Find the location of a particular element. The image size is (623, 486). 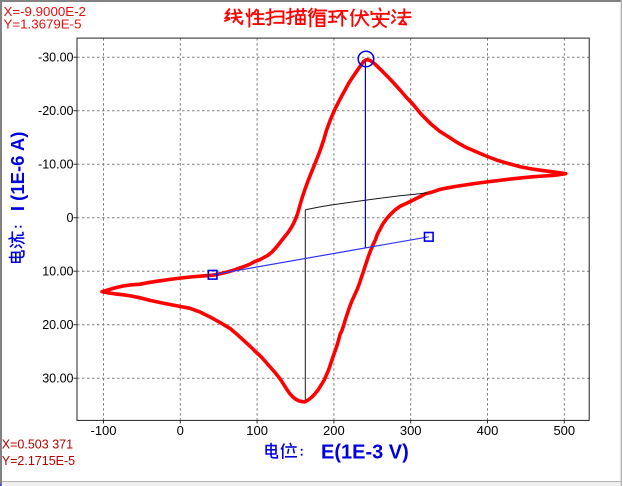

svg-text: 100 is located at coordinates (257, 430).